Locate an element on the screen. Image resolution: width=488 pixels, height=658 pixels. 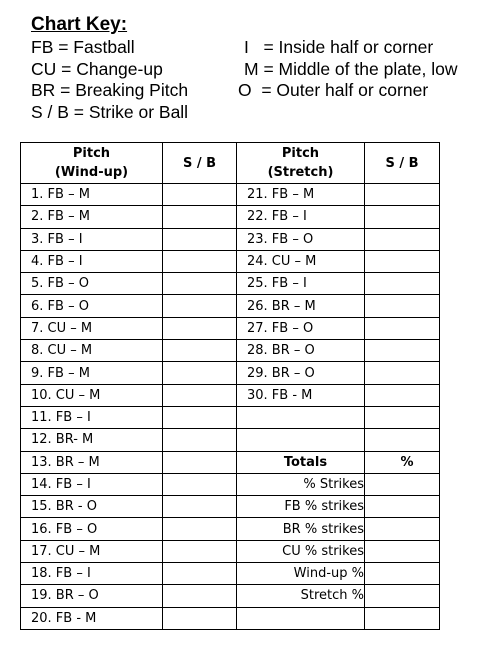
table-row: 18. FB – I Wind-up % is located at coordinates (230, 574).